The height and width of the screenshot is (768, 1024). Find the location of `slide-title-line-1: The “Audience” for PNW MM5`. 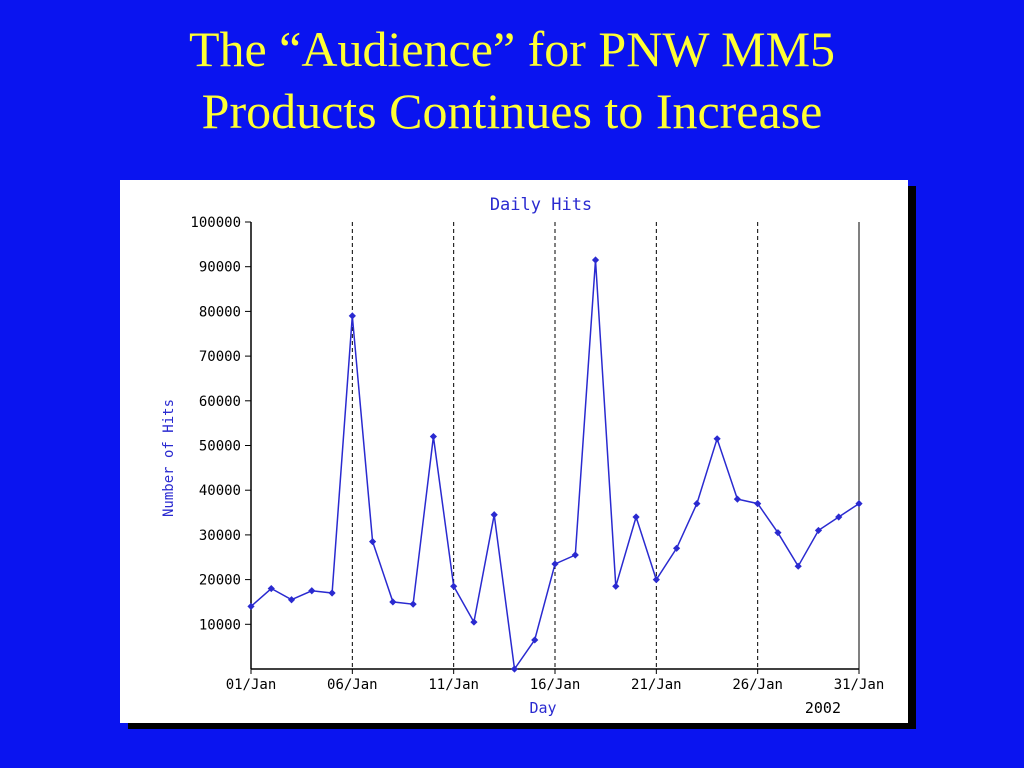

slide-title-line-1: The “Audience” for PNW MM5 is located at coordinates (512, 49).